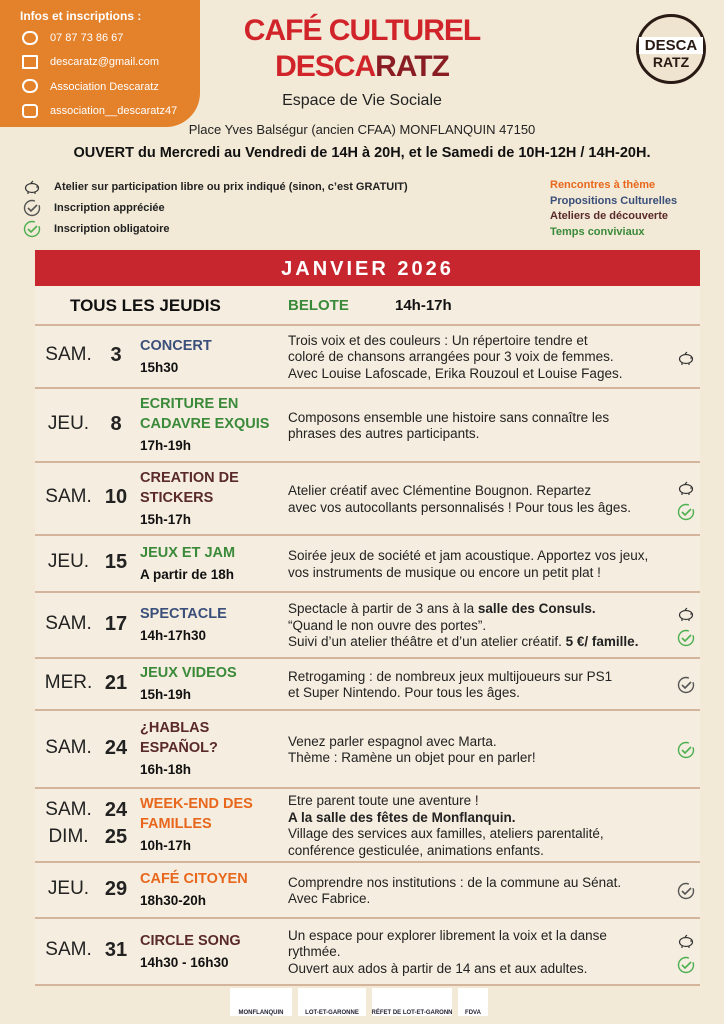 The image size is (724, 1024). What do you see at coordinates (177, 497) in the screenshot?
I see `event-title: STICKERS` at bounding box center [177, 497].